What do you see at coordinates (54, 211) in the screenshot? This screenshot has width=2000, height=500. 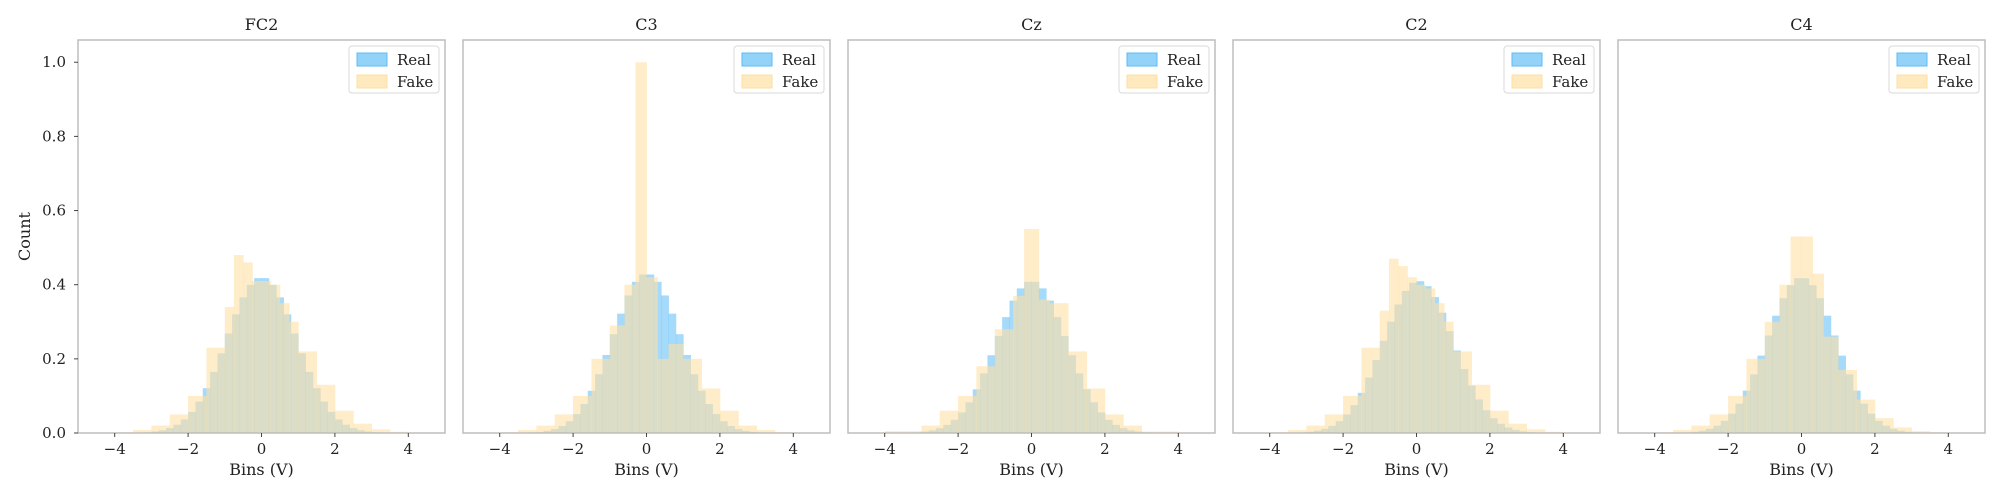 I see `y-tick-label: 0.6` at bounding box center [54, 211].